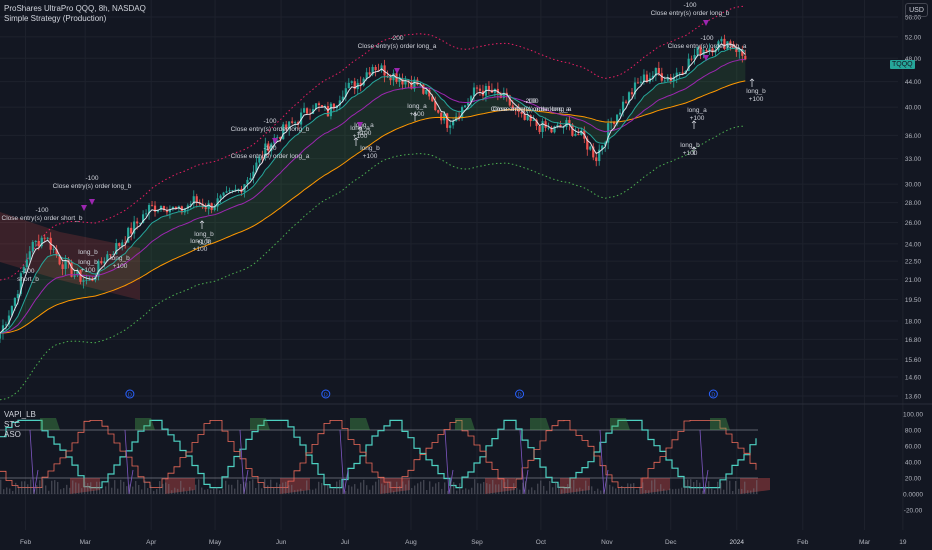  What do you see at coordinates (75, 8) in the screenshot?
I see `symbol-title: ProShares UltraPro QQQ, 8h, NASDAQ` at bounding box center [75, 8].